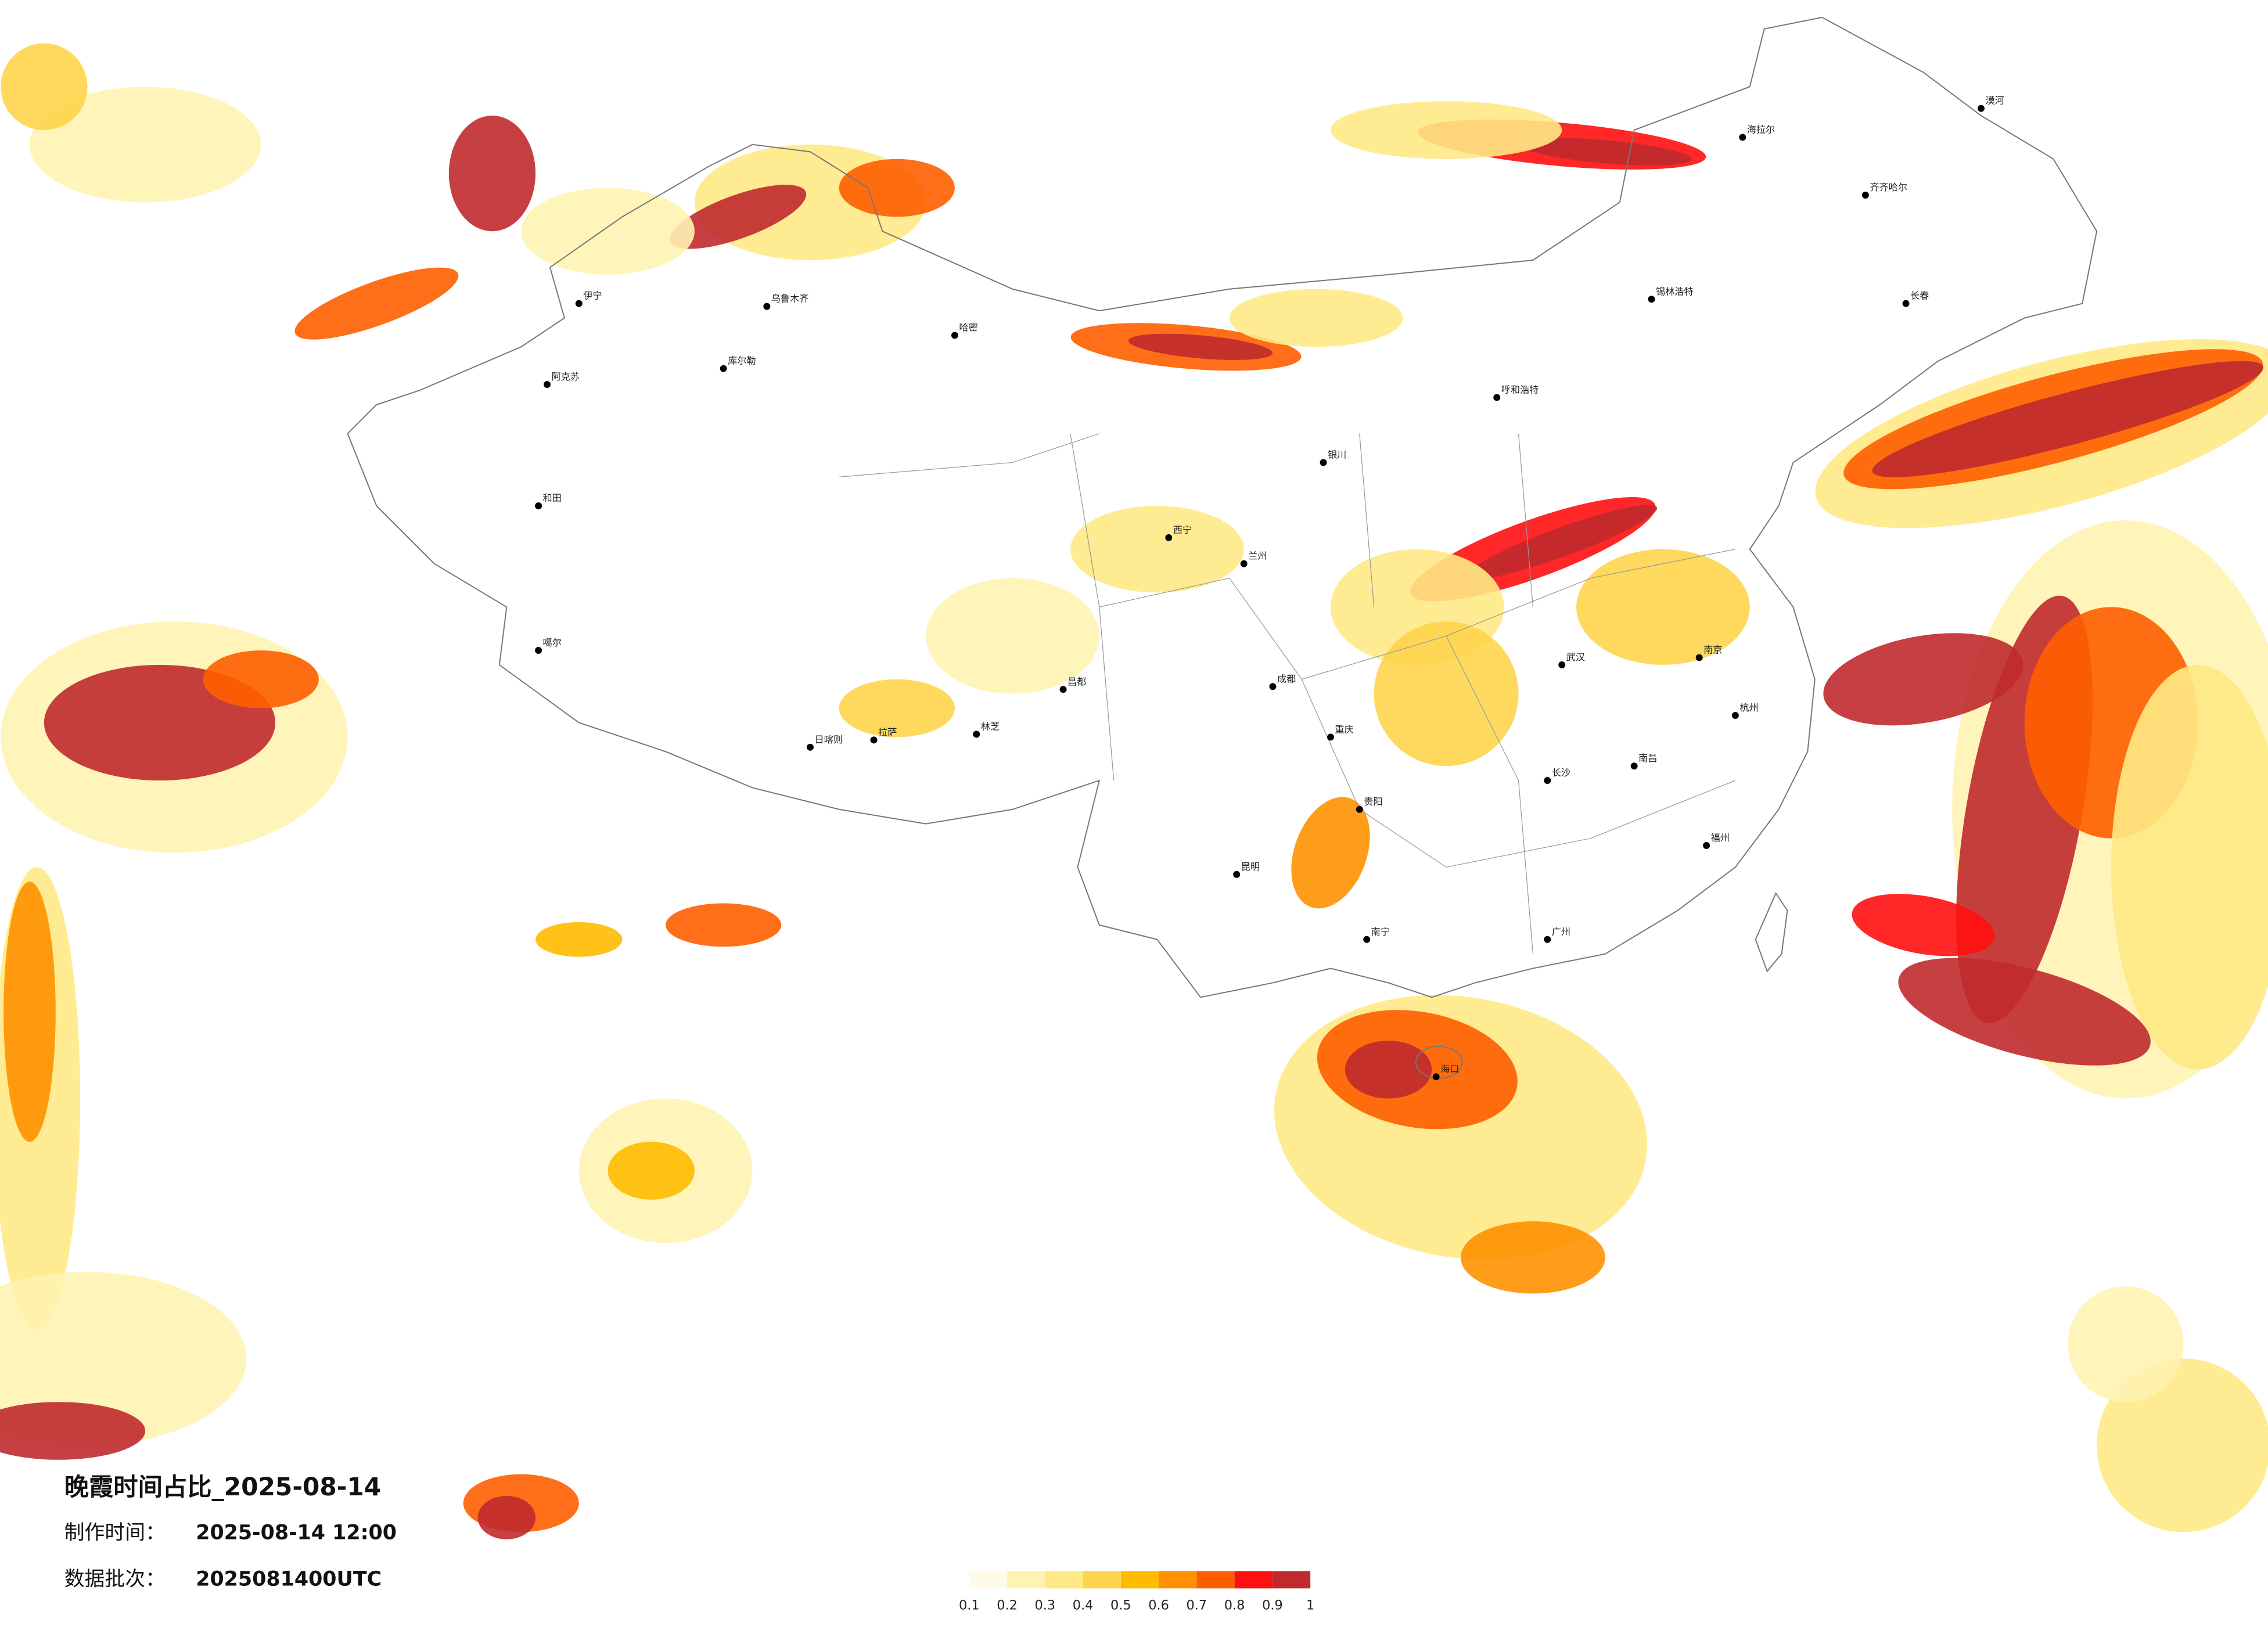 The height and width of the screenshot is (1626, 2268). Describe the element at coordinates (1647, 758) in the screenshot. I see `city-label: 南昌` at that location.